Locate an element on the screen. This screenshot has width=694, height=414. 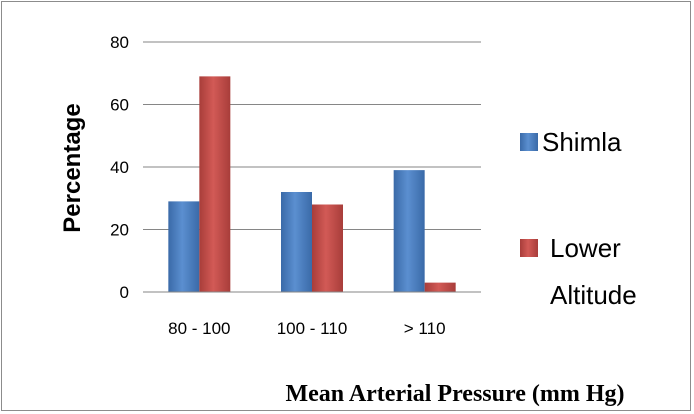
y-tick-label: 80 is located at coordinates (119, 42).